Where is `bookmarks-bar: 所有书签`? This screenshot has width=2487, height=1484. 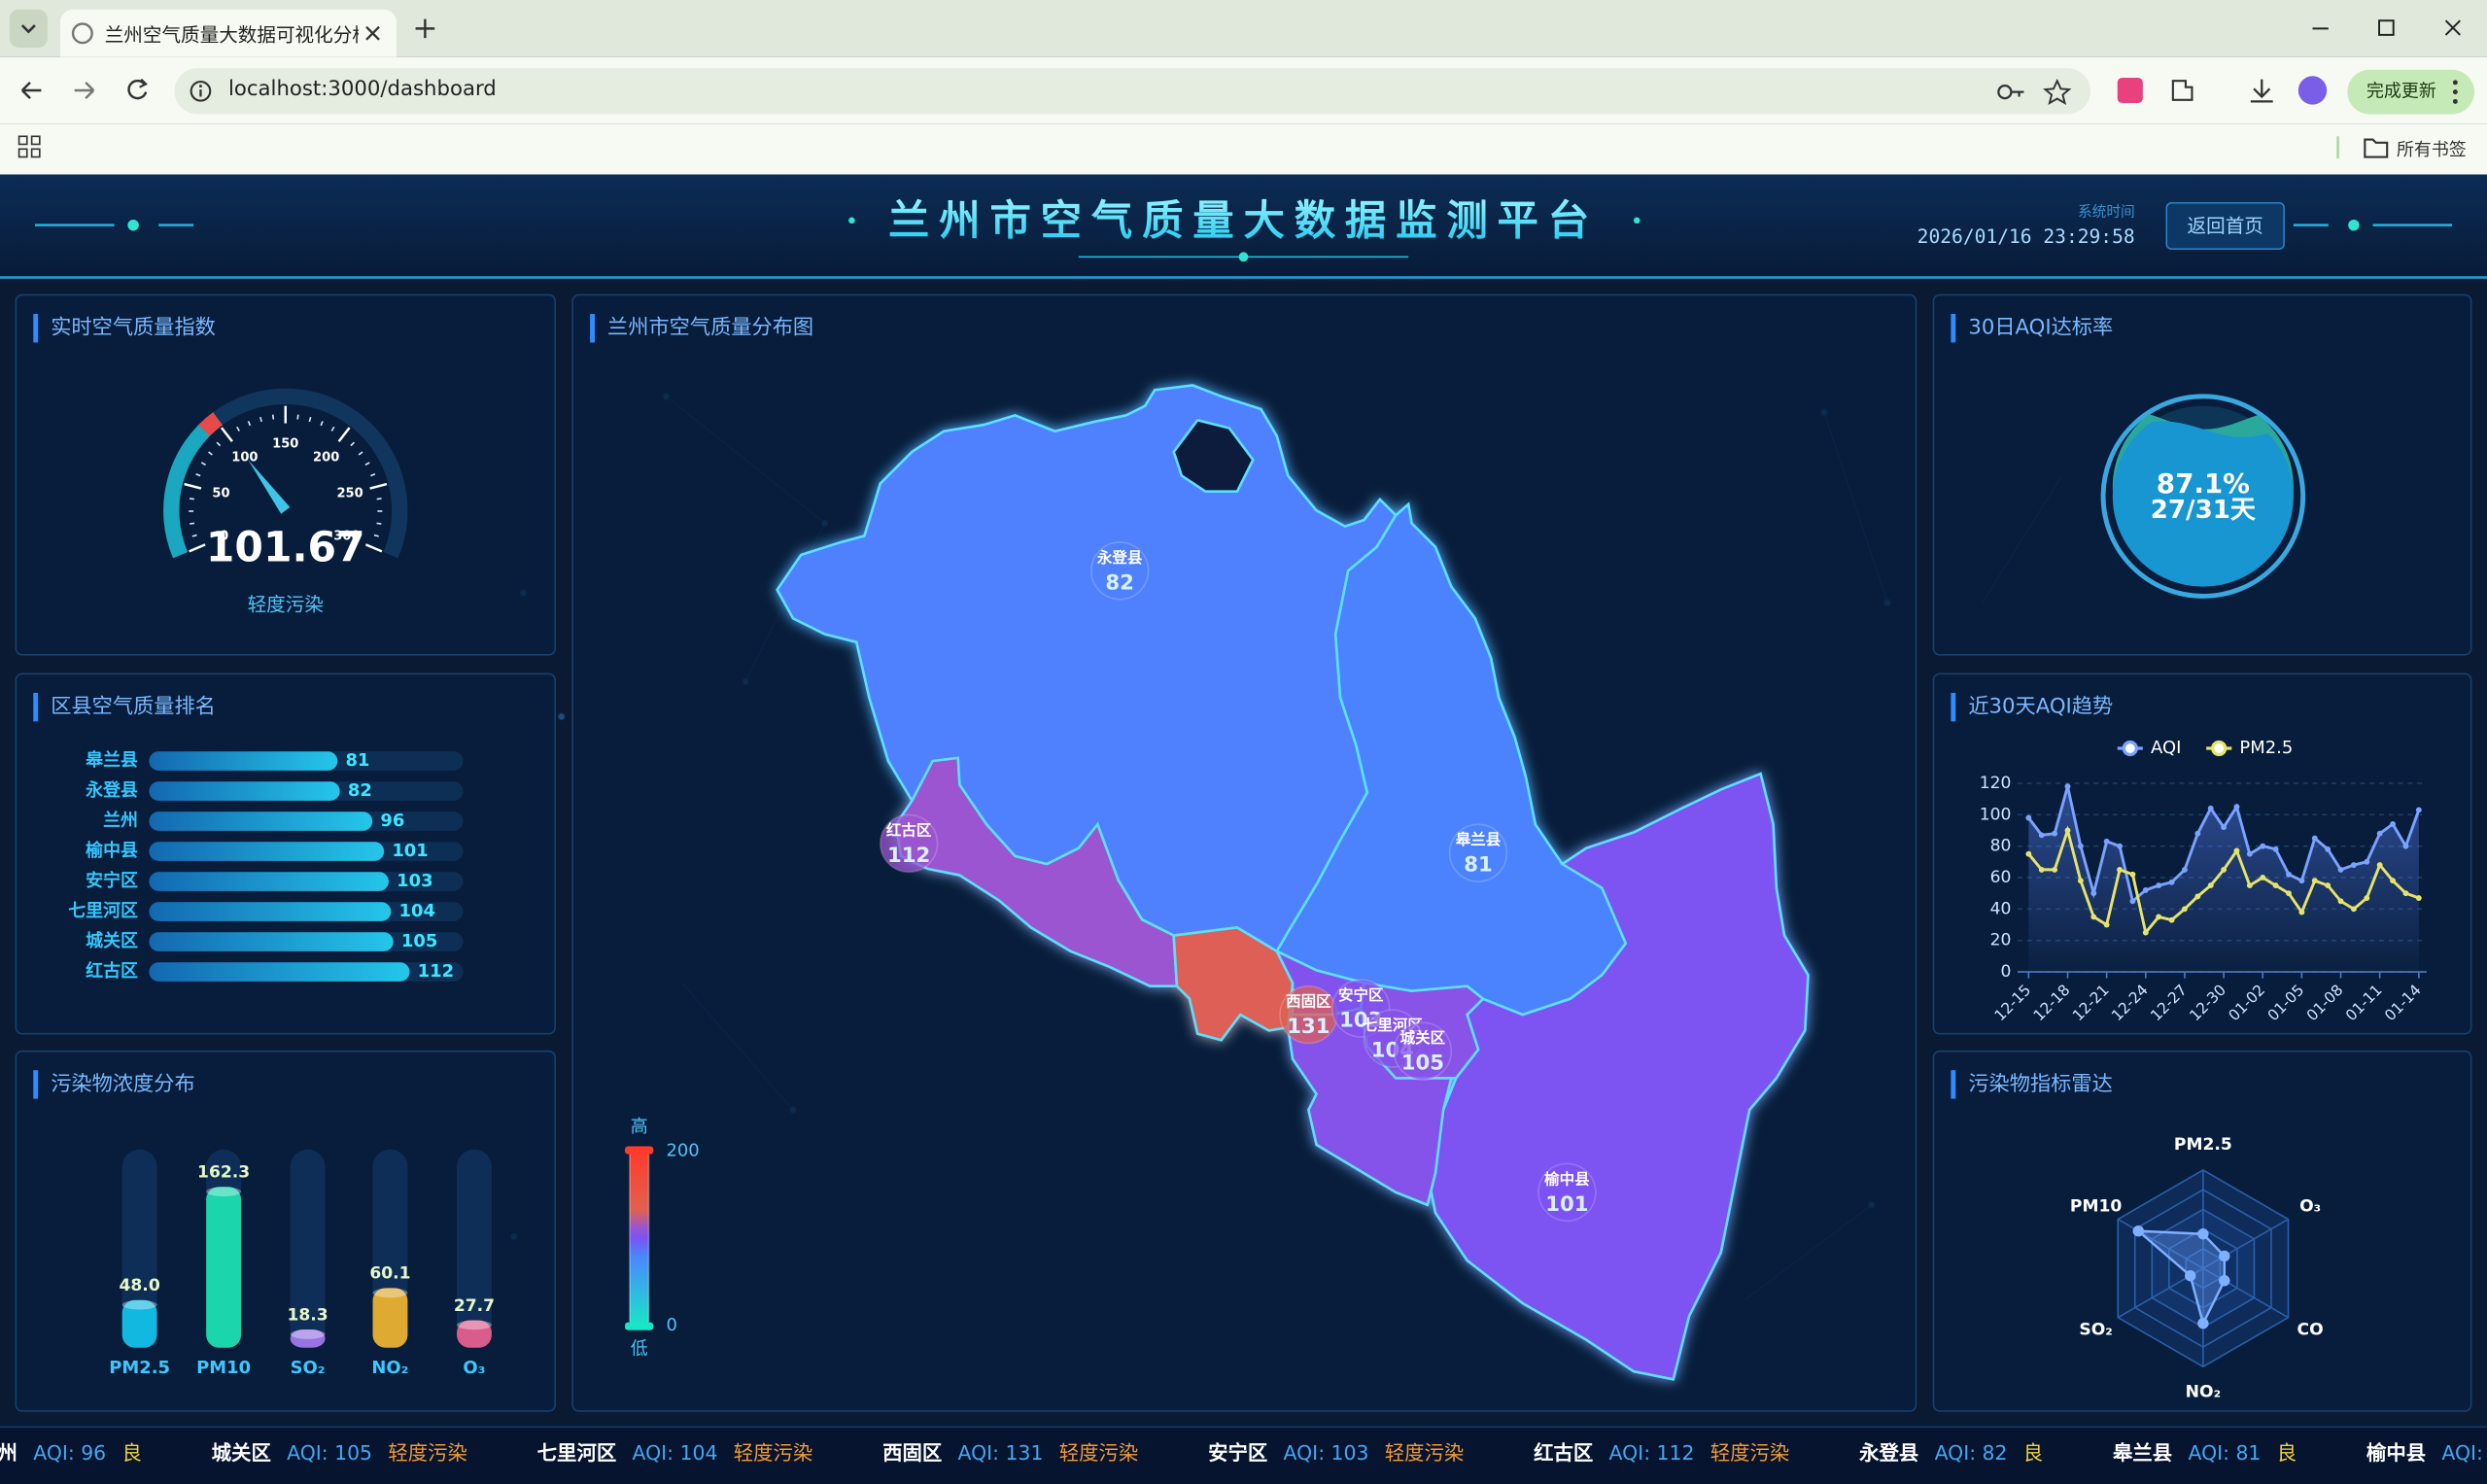
bookmarks-bar: 所有书签 is located at coordinates (1243, 150).